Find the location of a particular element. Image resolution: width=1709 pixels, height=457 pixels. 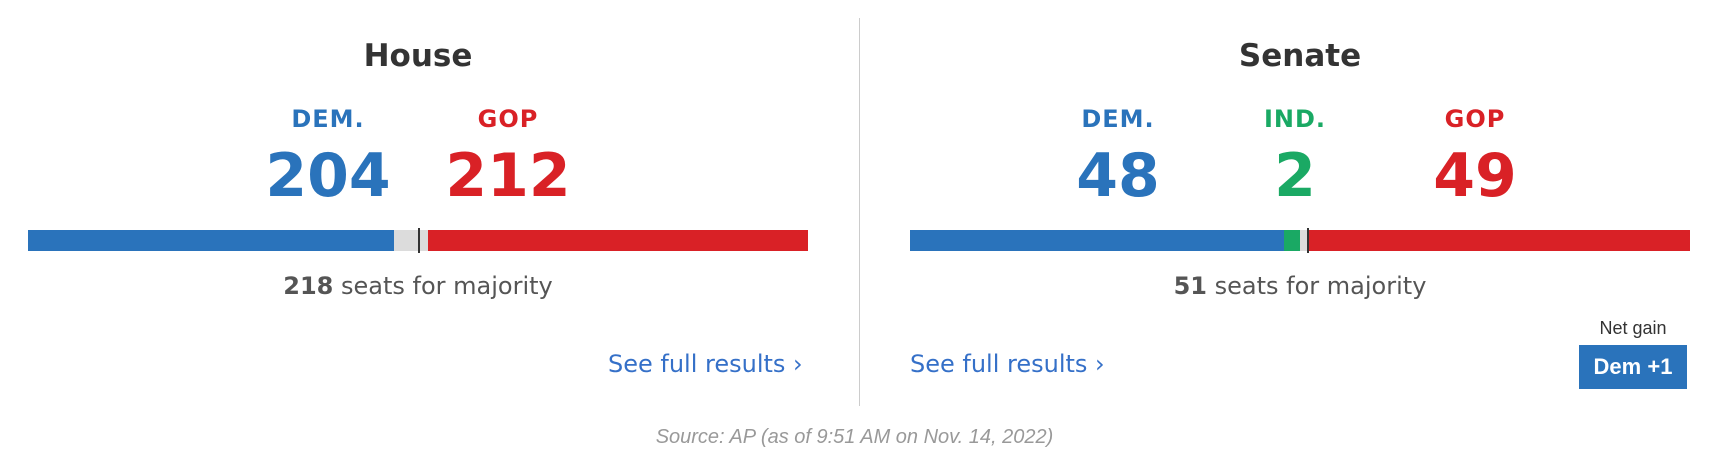

senate-ind-block: IND. 2 is located at coordinates (1295, 158).